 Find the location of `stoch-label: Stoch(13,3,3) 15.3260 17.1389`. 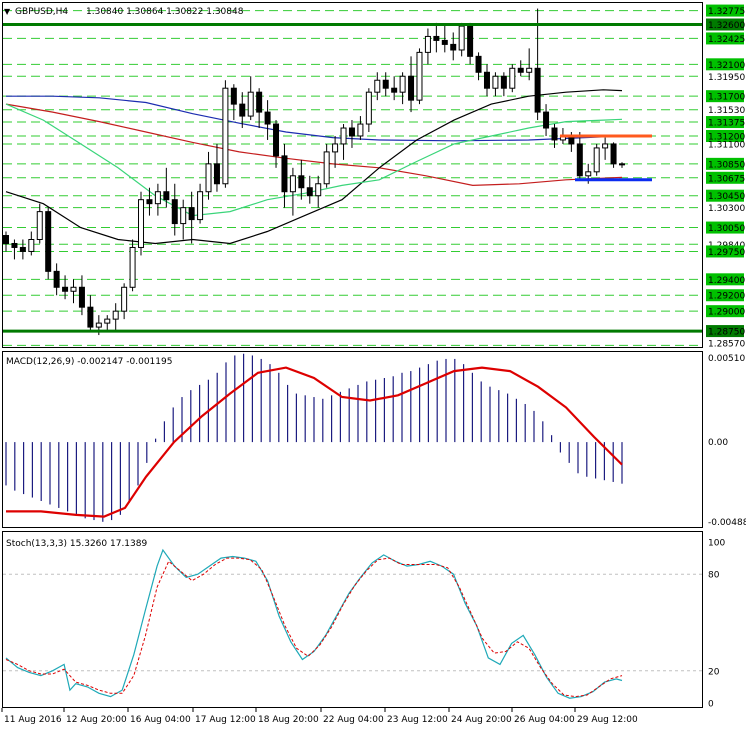

stoch-label: Stoch(13,3,3) 15.3260 17.1389 is located at coordinates (76, 544).